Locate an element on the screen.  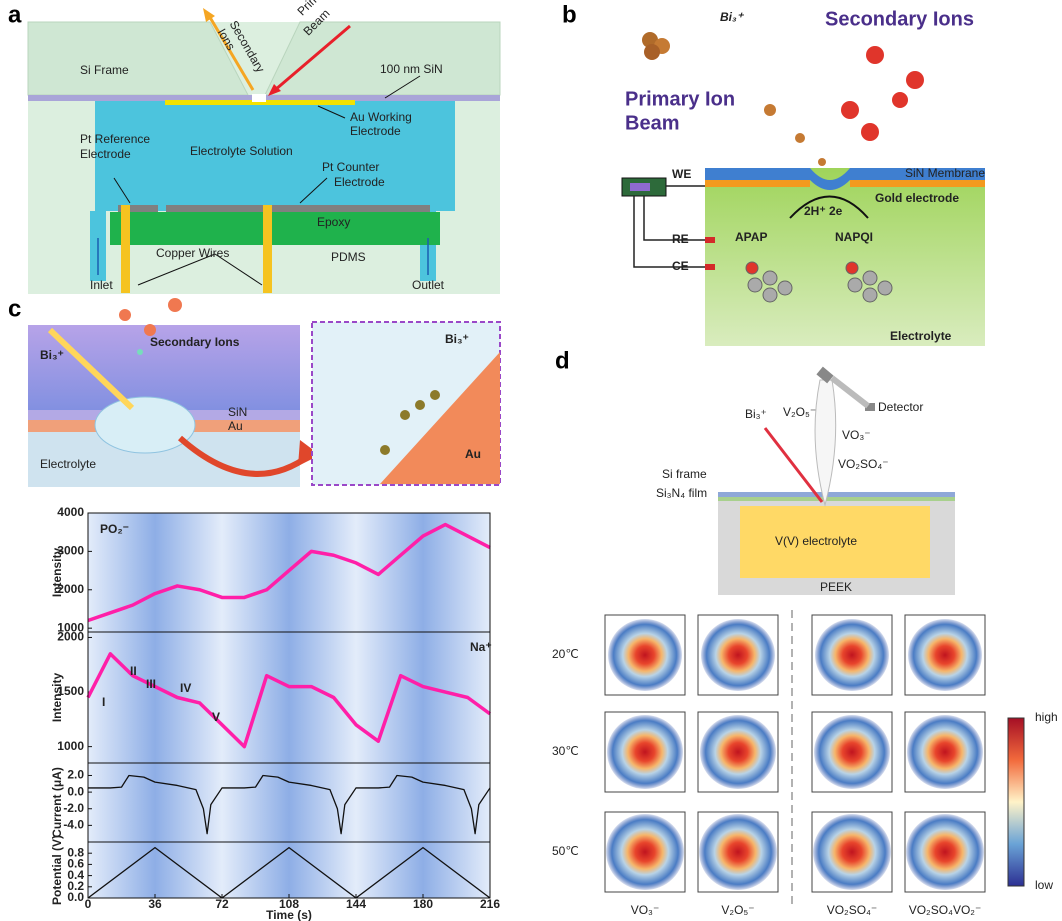
si-frame is located at coordinates (836, 494).